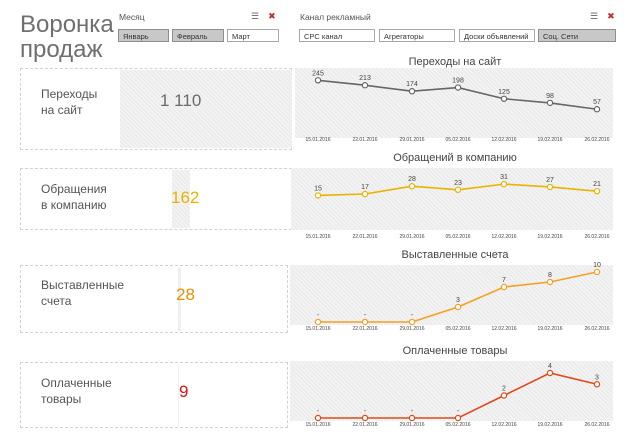 The height and width of the screenshot is (448, 644). What do you see at coordinates (504, 280) in the screenshot?
I see `data-label-invoices: 7` at bounding box center [504, 280].